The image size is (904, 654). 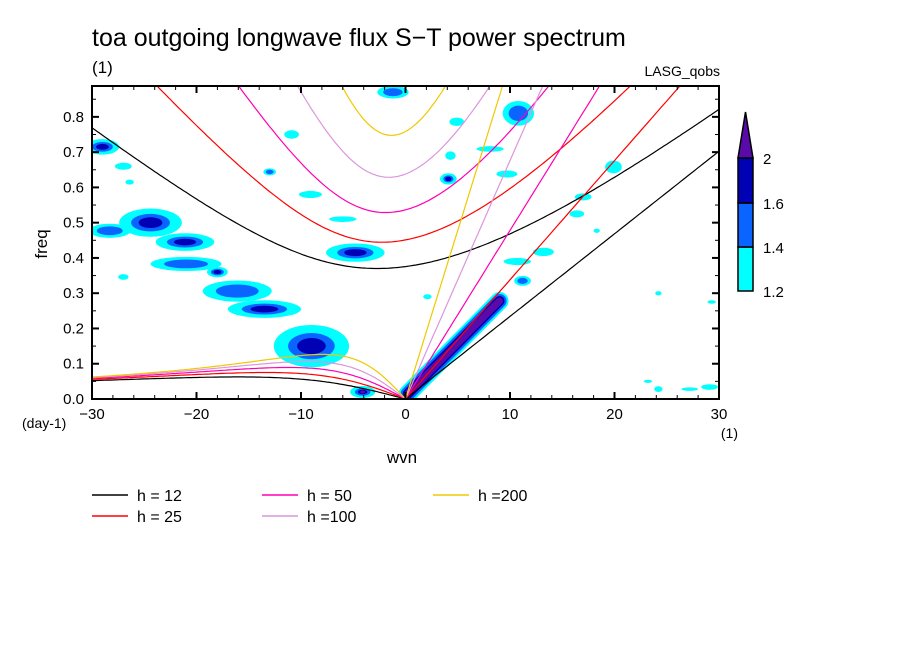 I want to click on x-axis-label: wvn, so click(x=401, y=457).